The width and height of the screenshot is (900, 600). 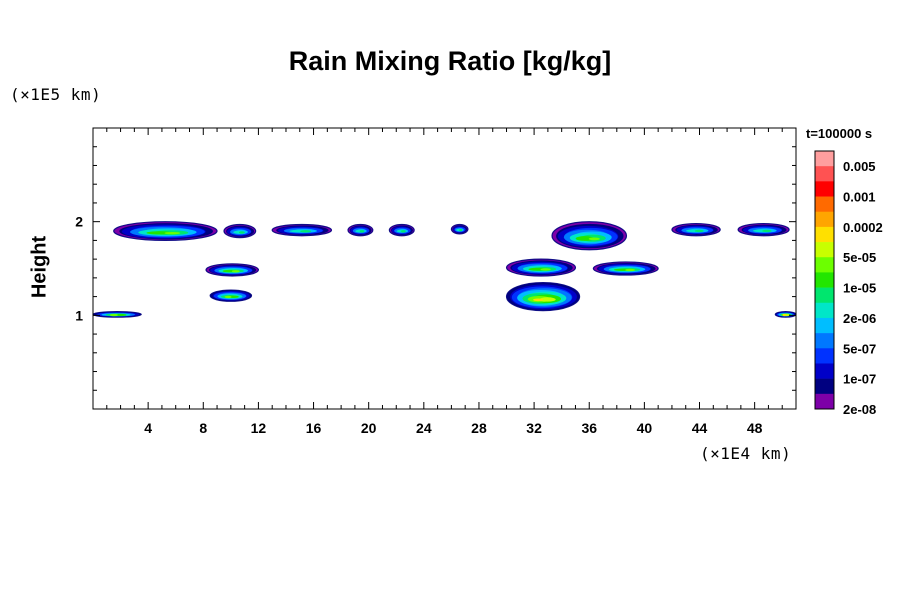 What do you see at coordinates (859, 257) in the screenshot?
I see `colorbar-label: 5e-05` at bounding box center [859, 257].